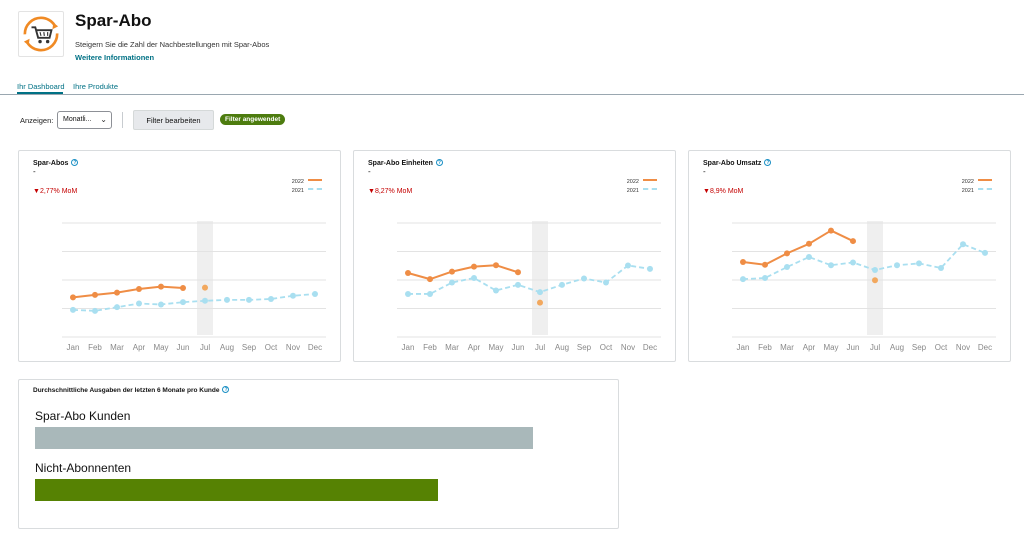 Image resolution: width=1024 pixels, height=537 pixels. Describe the element at coordinates (41, 34) in the screenshot. I see `subscribe-cart-icon` at that location.